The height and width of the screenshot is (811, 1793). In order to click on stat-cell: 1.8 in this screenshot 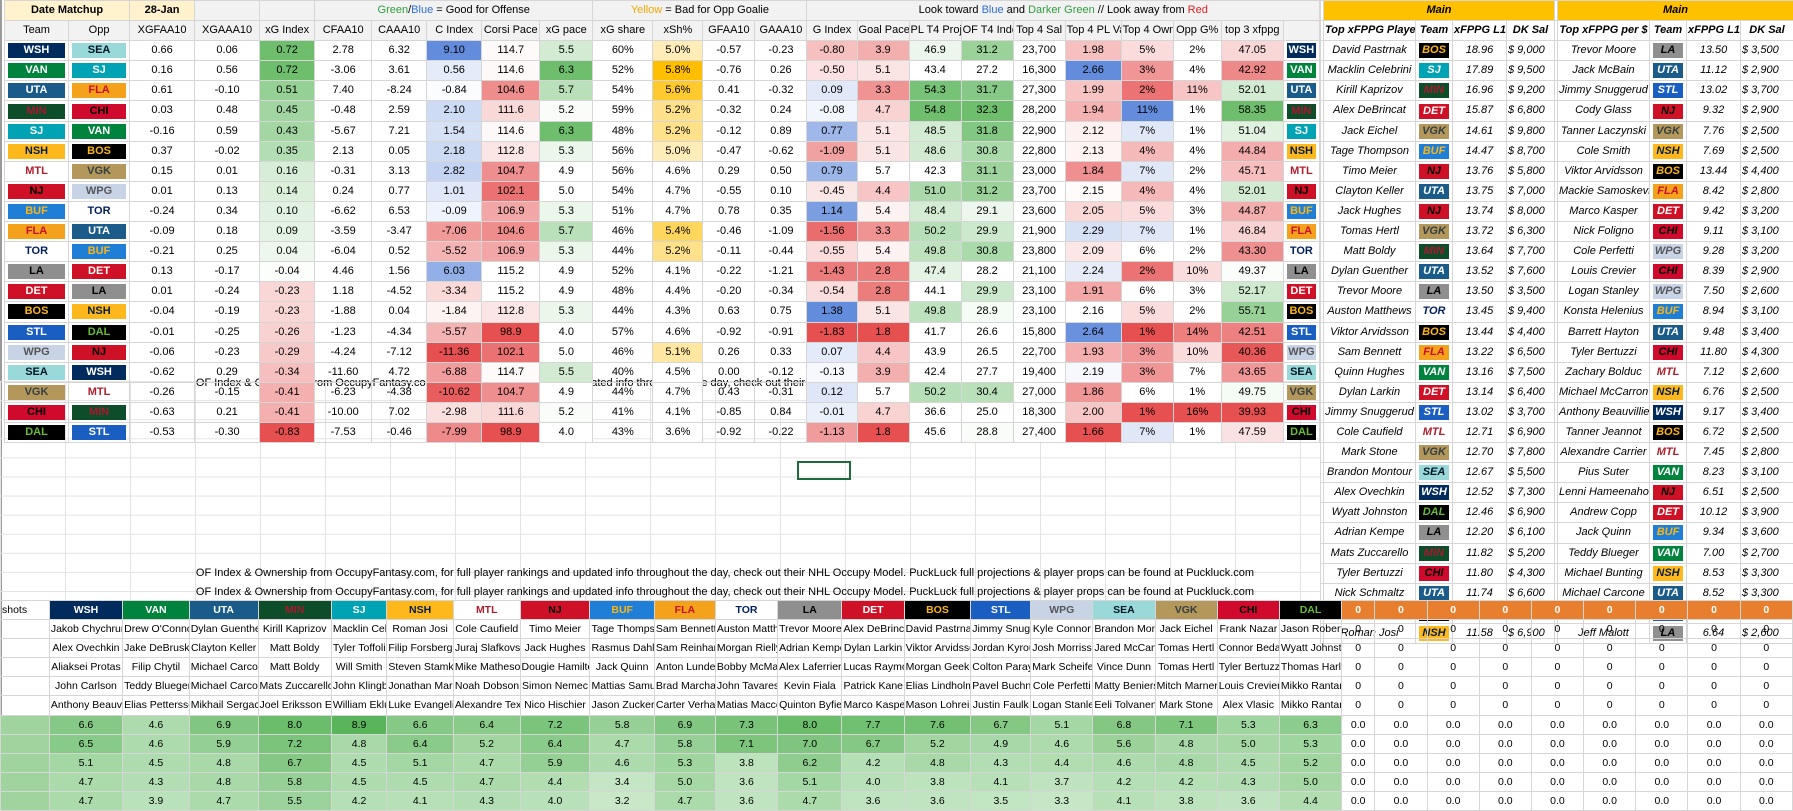, I will do `click(883, 432)`.